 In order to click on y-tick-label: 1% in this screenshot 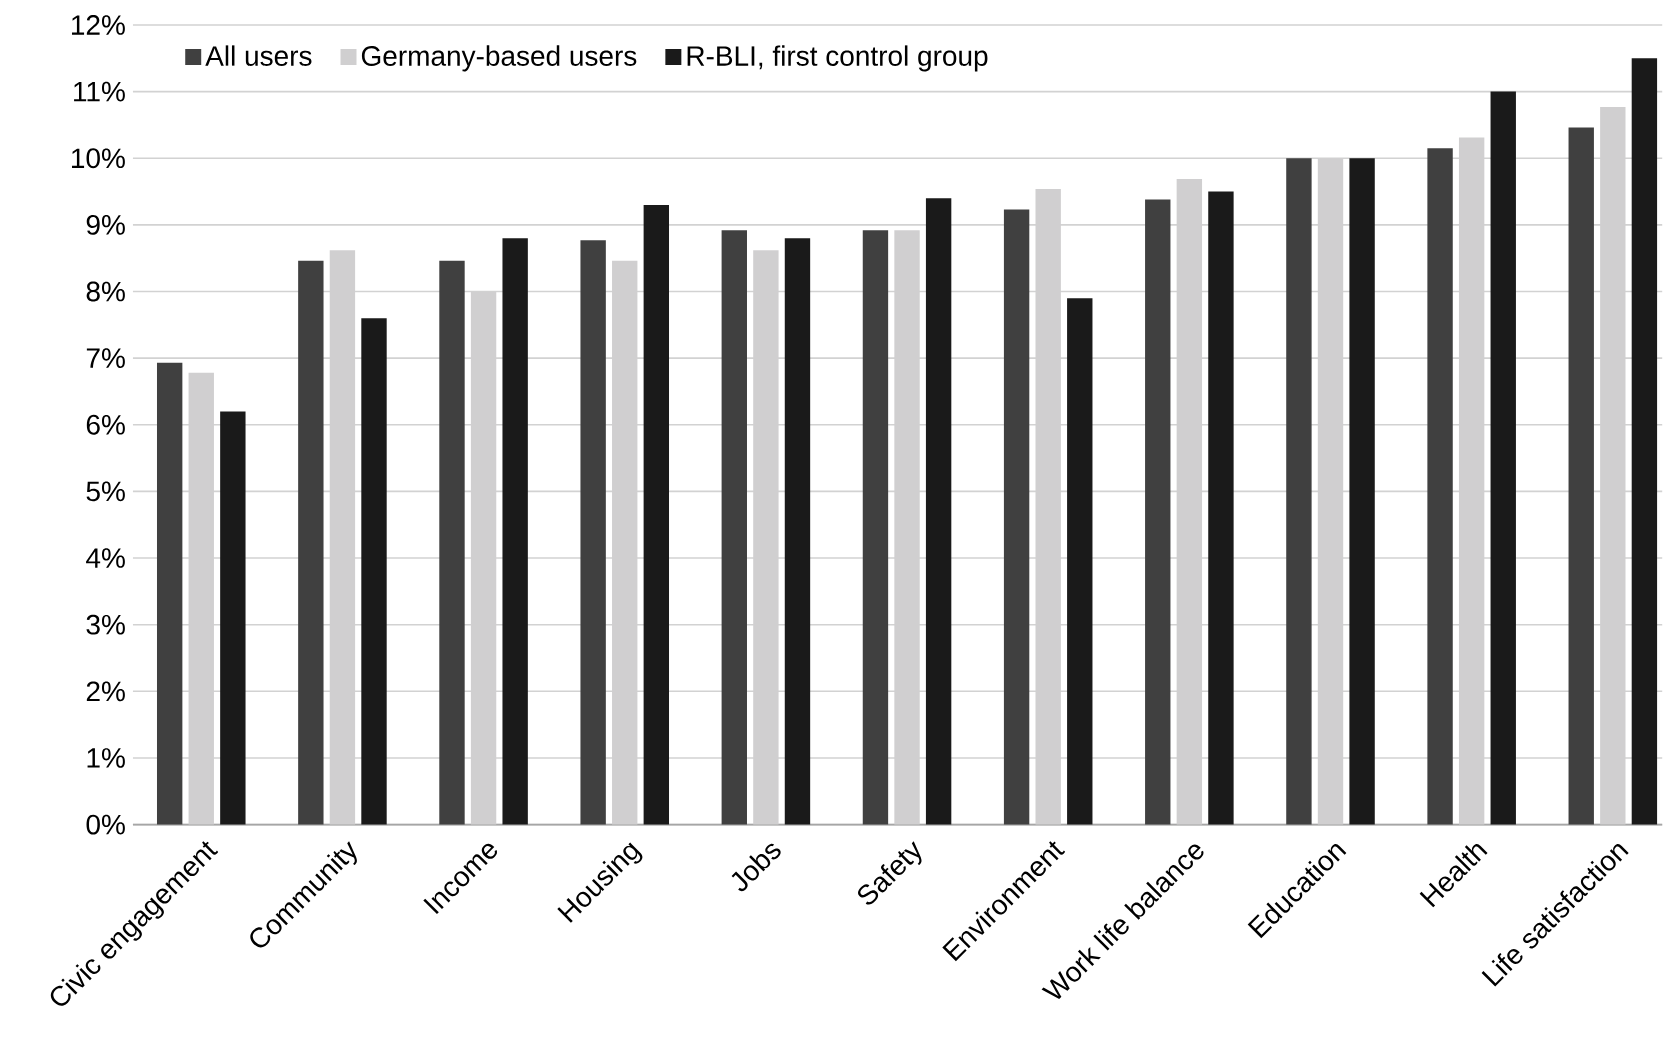, I will do `click(106, 757)`.